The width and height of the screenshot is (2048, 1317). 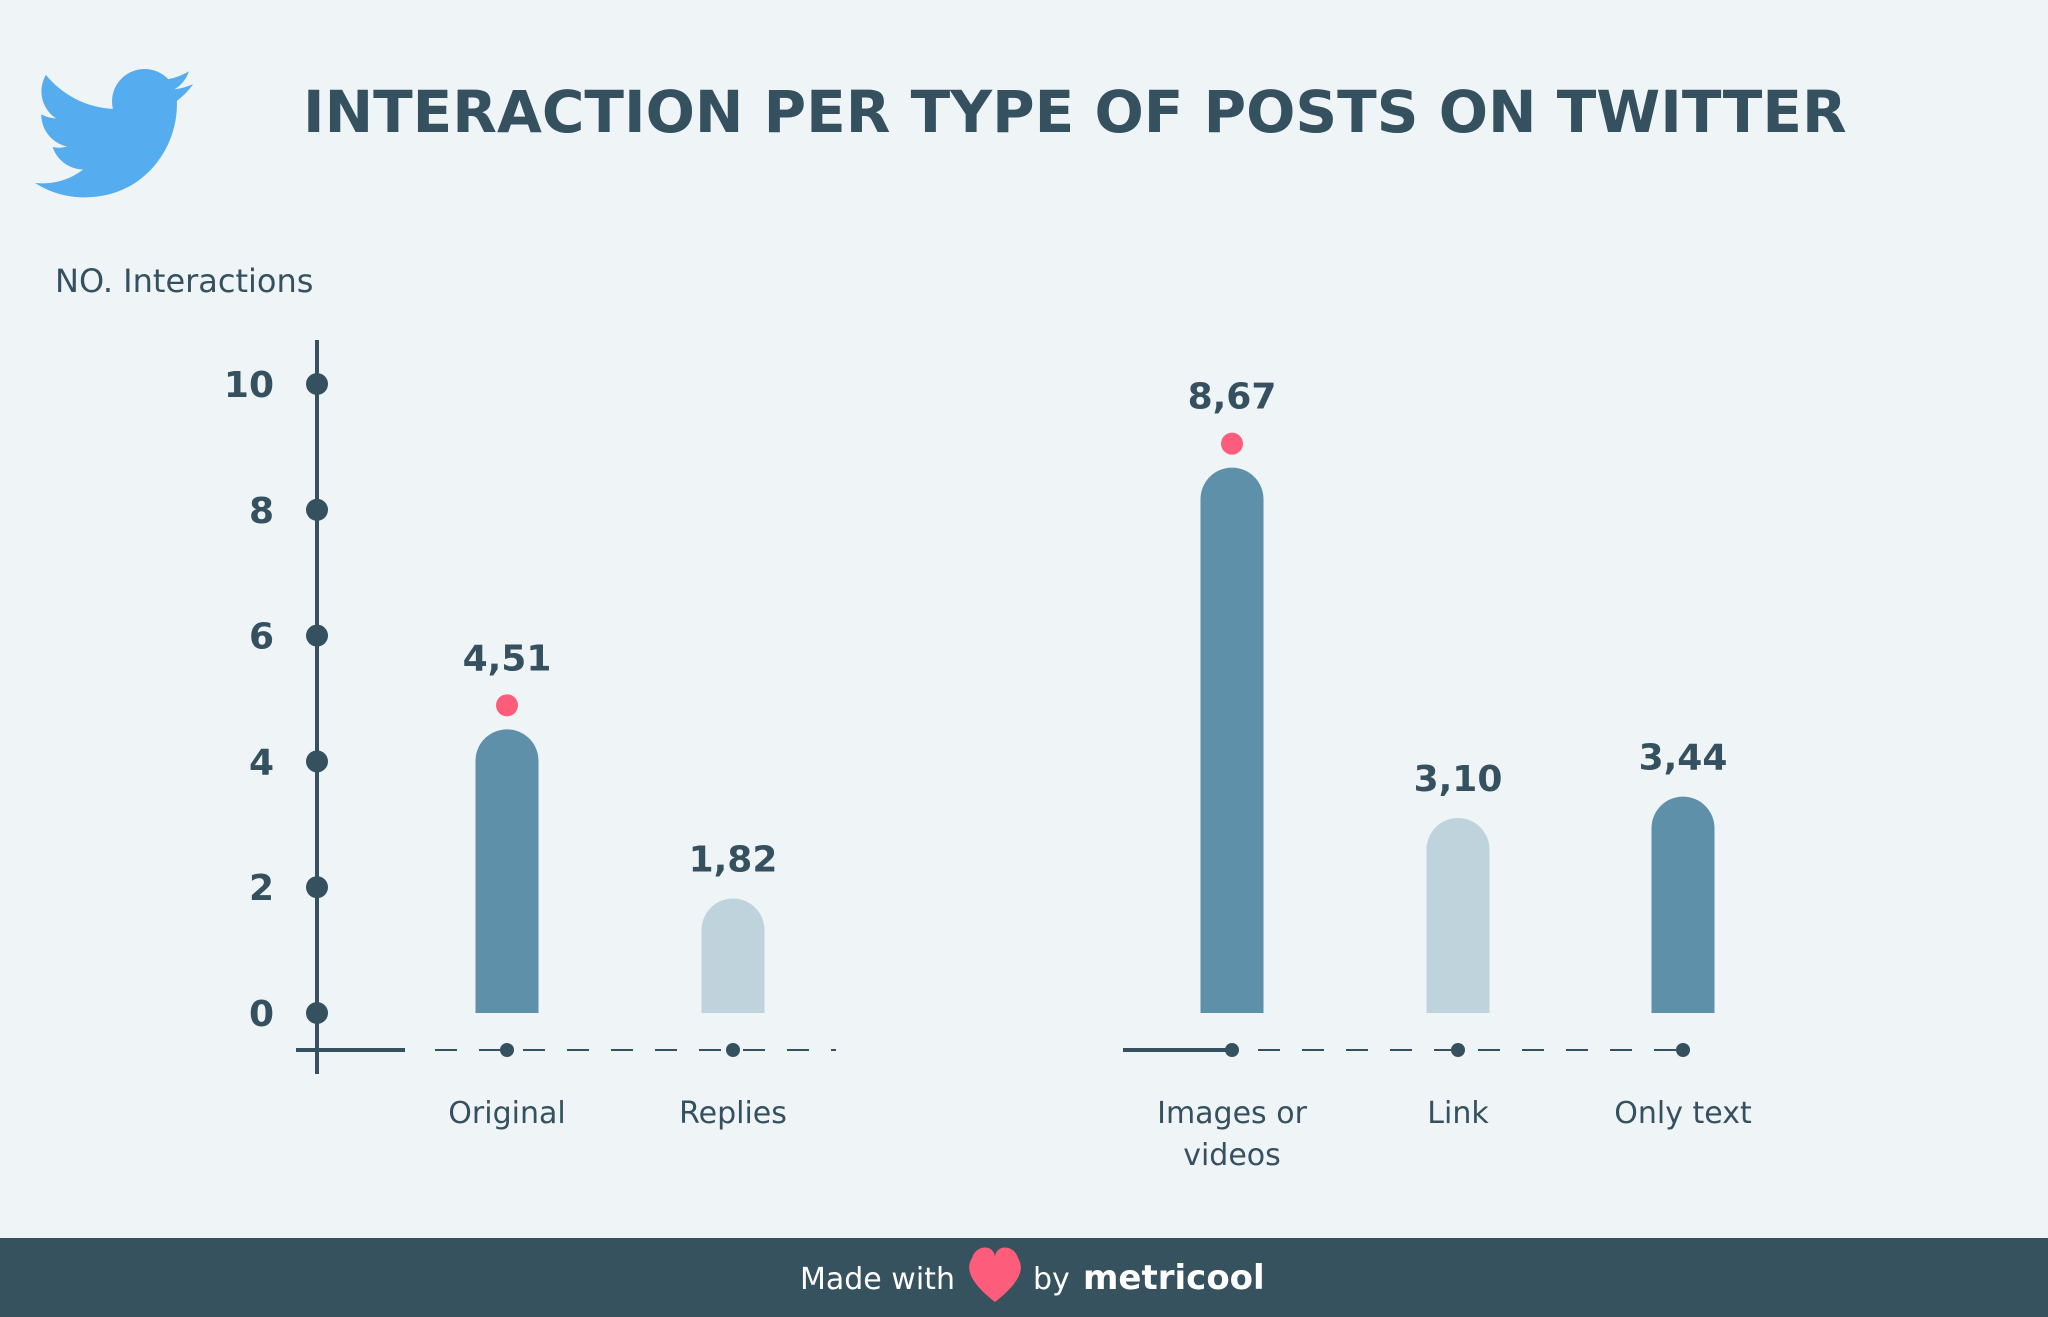 What do you see at coordinates (1051, 1279) in the screenshot?
I see `footer-by: by` at bounding box center [1051, 1279].